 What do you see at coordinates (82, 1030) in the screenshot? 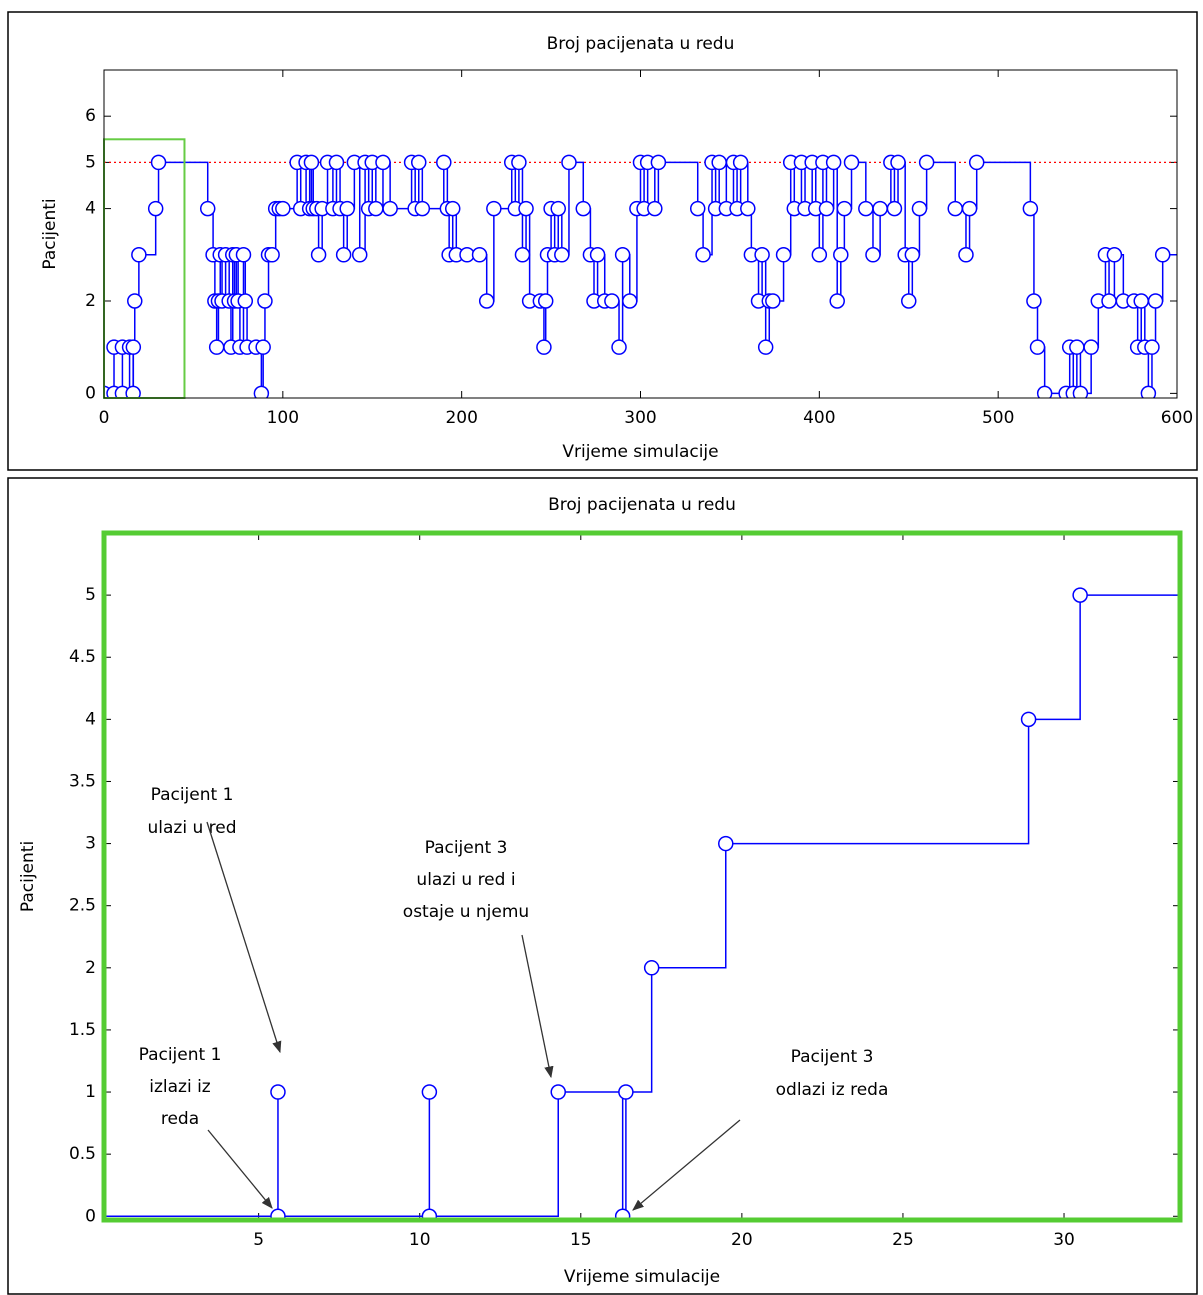
I see `y-tick-label: 1.5` at bounding box center [82, 1030].